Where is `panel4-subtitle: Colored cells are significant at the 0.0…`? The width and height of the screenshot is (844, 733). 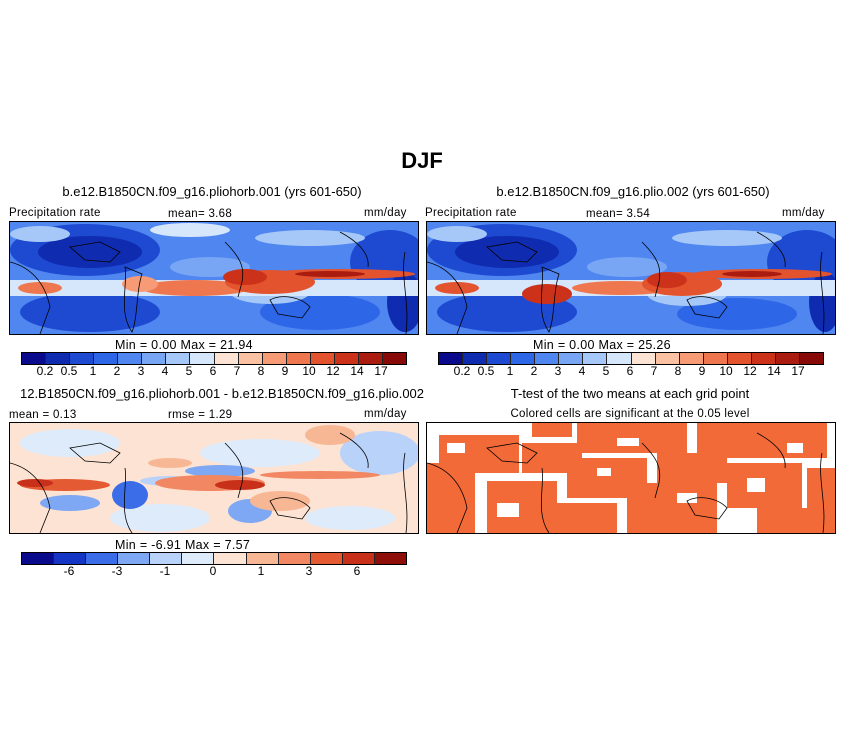 panel4-subtitle: Colored cells are significant at the 0.0… is located at coordinates (630, 414).